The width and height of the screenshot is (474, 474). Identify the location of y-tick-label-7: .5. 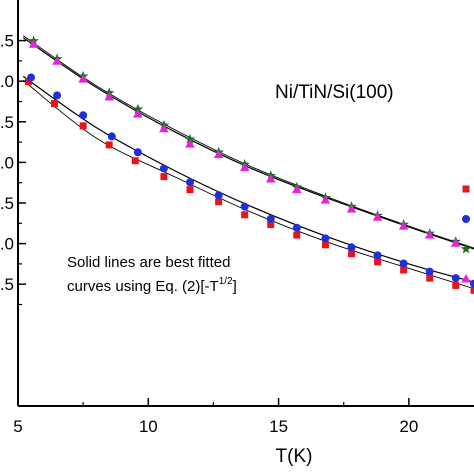
(7, 284).